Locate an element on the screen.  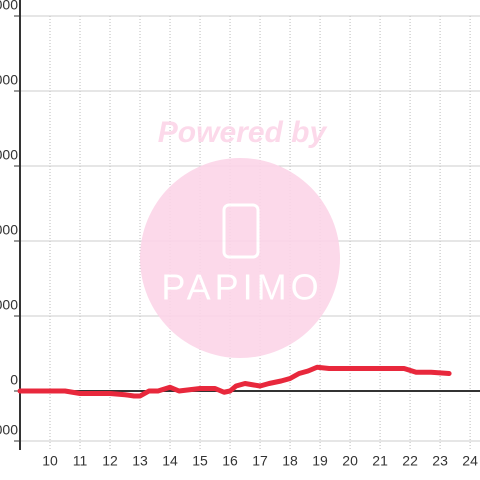
y-tick-label: 30,000 is located at coordinates (9, 305).